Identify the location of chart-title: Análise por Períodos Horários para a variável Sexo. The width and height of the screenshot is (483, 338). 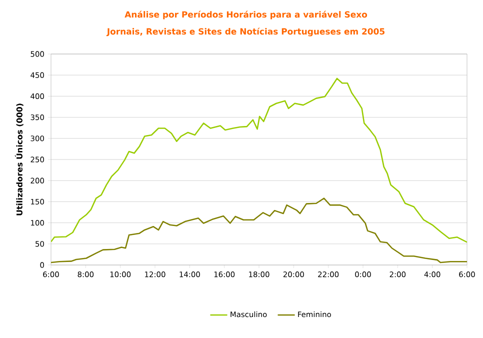
(246, 15).